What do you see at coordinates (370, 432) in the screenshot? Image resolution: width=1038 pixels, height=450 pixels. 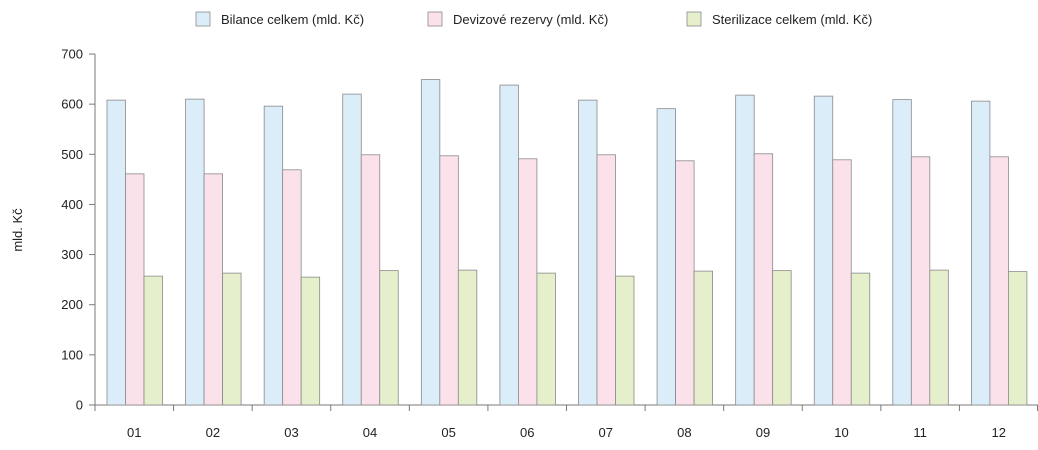 I see `x-tick-label: 04` at bounding box center [370, 432].